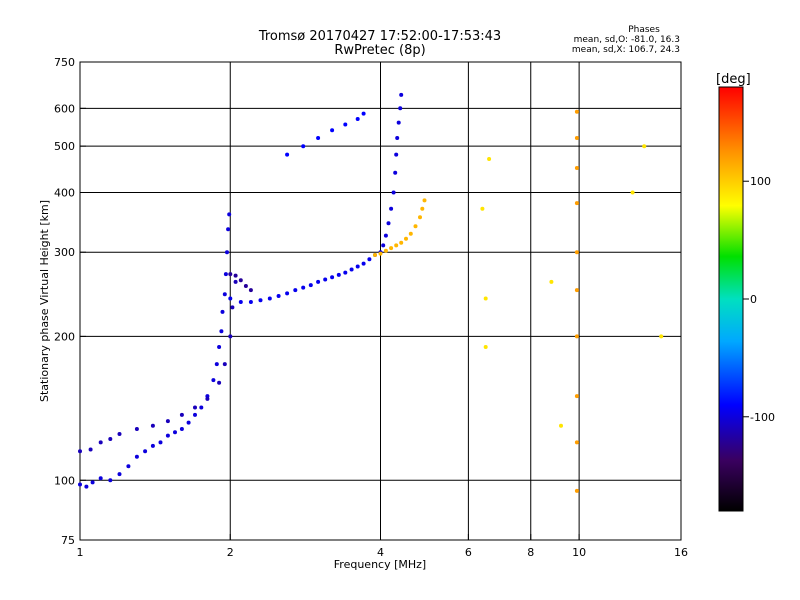 Image resolution: width=800 pixels, height=600 pixels. Describe the element at coordinates (579, 552) in the screenshot. I see `x-tick-label: 10` at that location.